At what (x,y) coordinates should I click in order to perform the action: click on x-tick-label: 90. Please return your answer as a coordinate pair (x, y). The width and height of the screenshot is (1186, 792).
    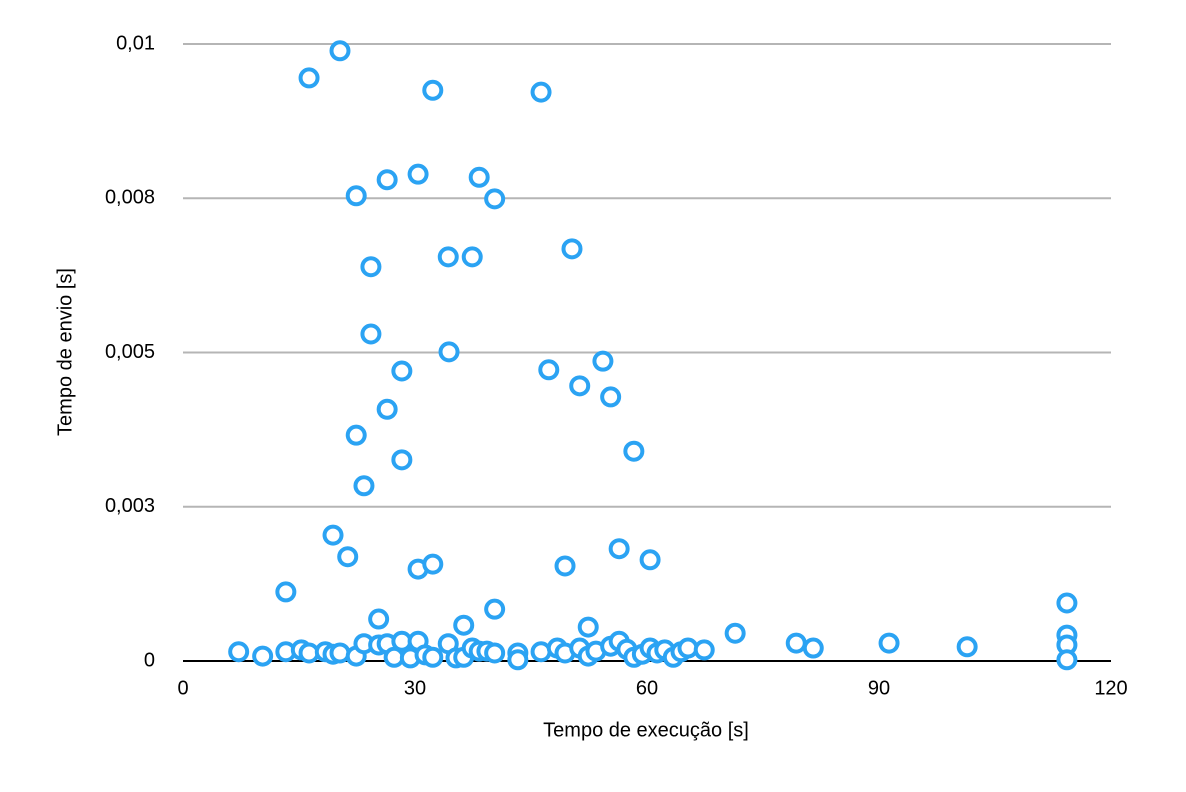
    Looking at the image, I should click on (879, 688).